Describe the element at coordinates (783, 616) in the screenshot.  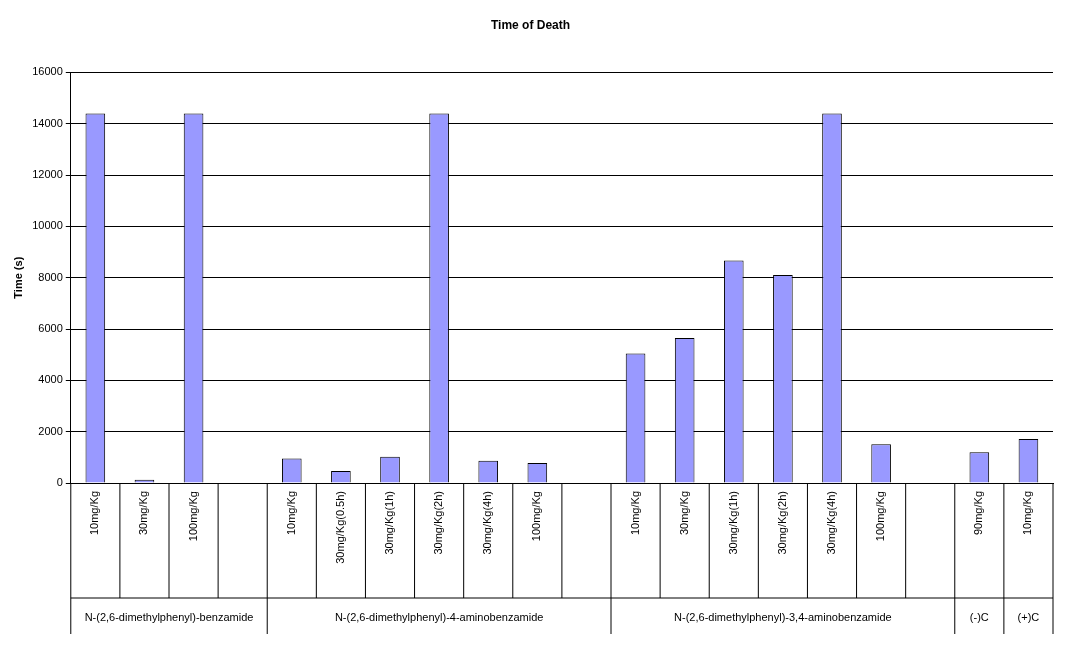
I see `text: N-(2,6-dimethylphenyl)-3,4-aminobenzamide` at that location.